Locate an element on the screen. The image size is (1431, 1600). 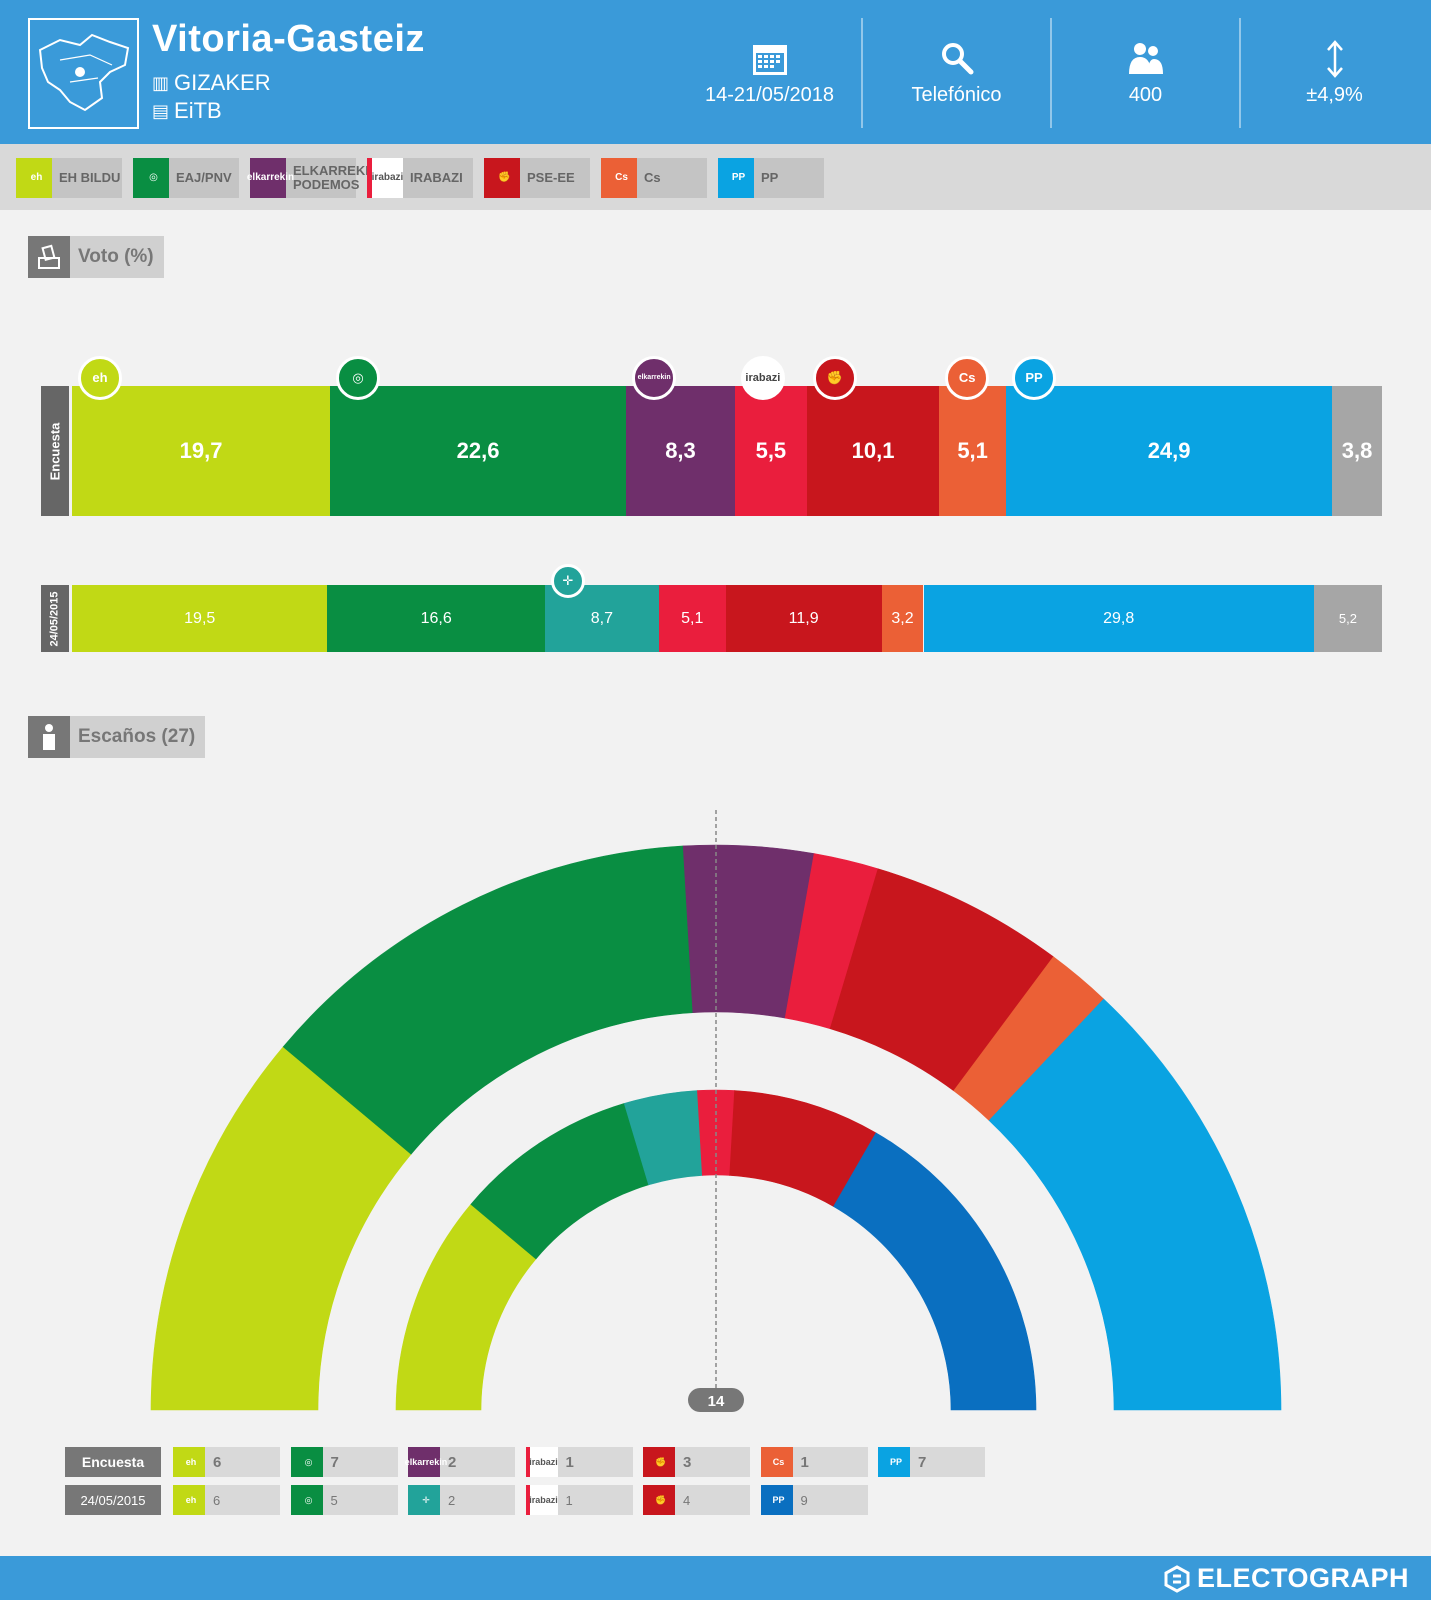
stat-error-value: ±4,9% is located at coordinates (1334, 95).